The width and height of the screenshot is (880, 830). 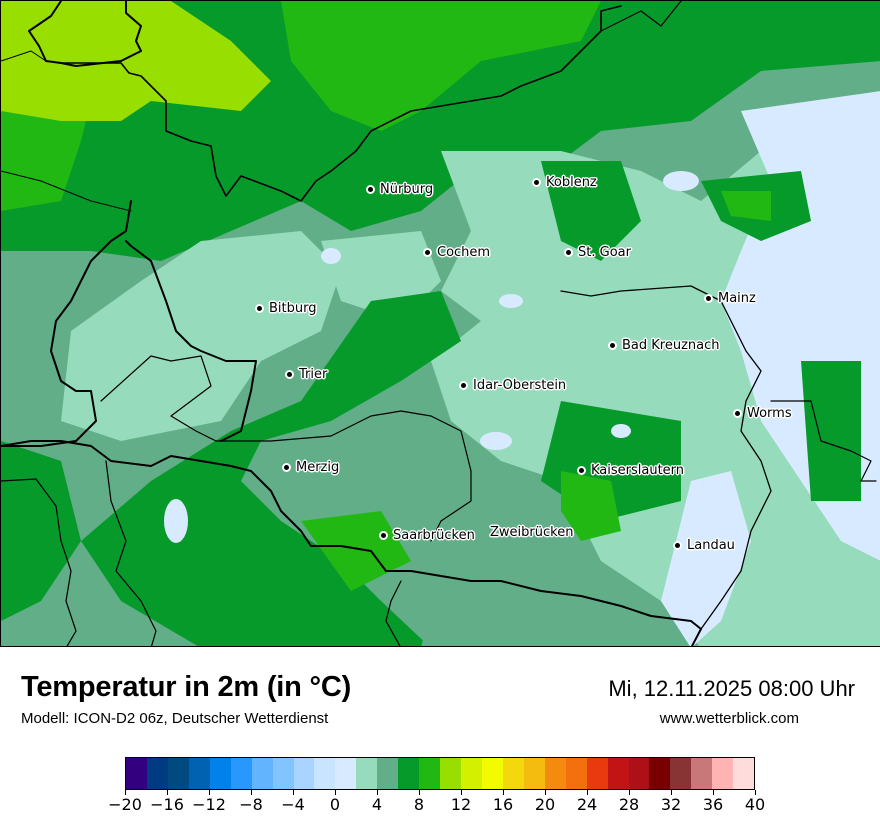 I want to click on city-label-bitburg: Bitburg, so click(x=287, y=308).